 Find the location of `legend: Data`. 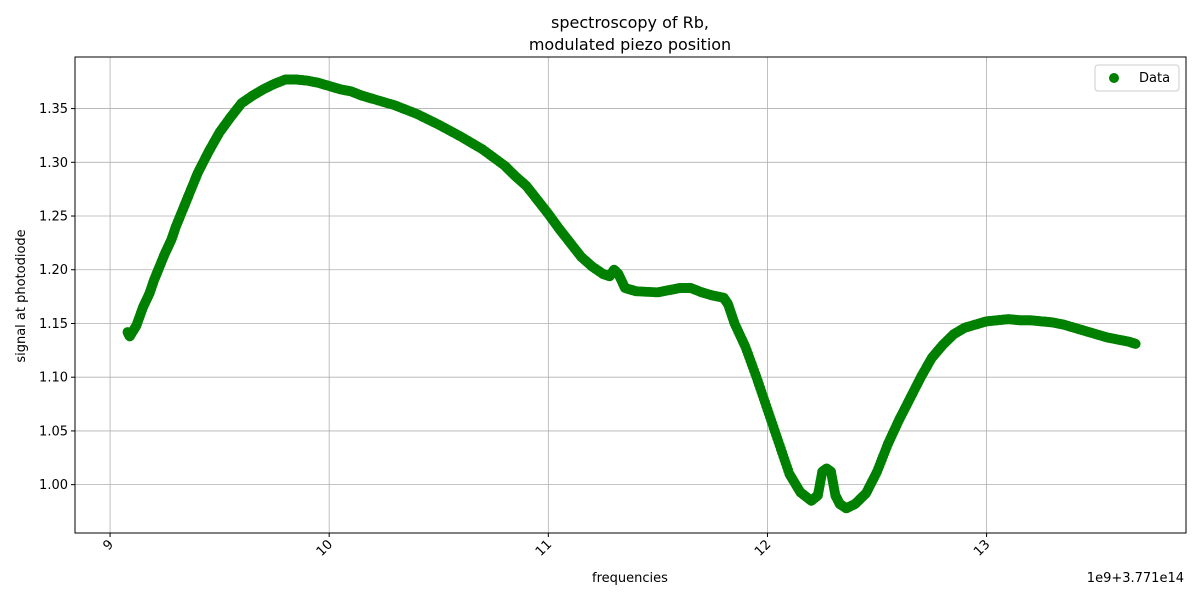

legend: Data is located at coordinates (1137, 78).